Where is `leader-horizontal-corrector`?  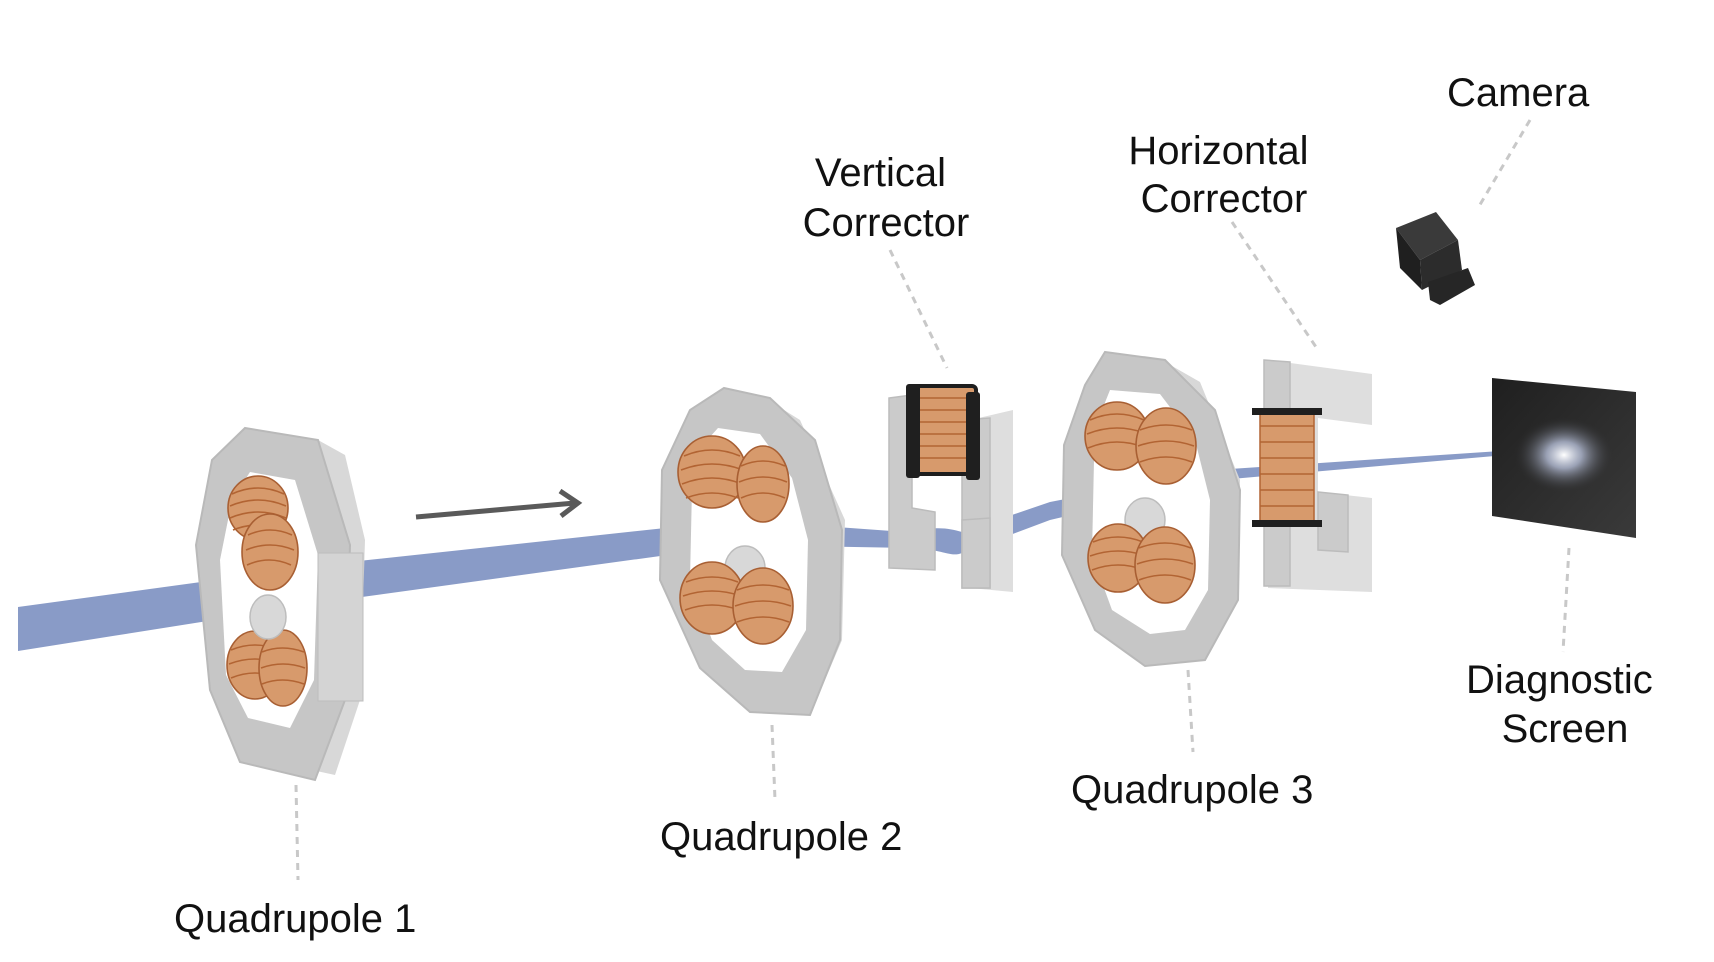
leader-horizontal-corrector is located at coordinates (1275, 286).